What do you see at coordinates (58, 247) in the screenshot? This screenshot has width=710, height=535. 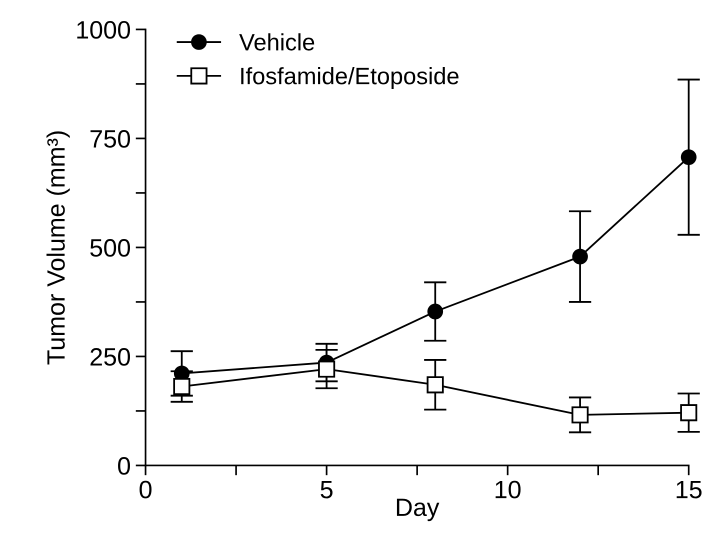 I see `y-axis-title: Tumor Volume (mm³)` at bounding box center [58, 247].